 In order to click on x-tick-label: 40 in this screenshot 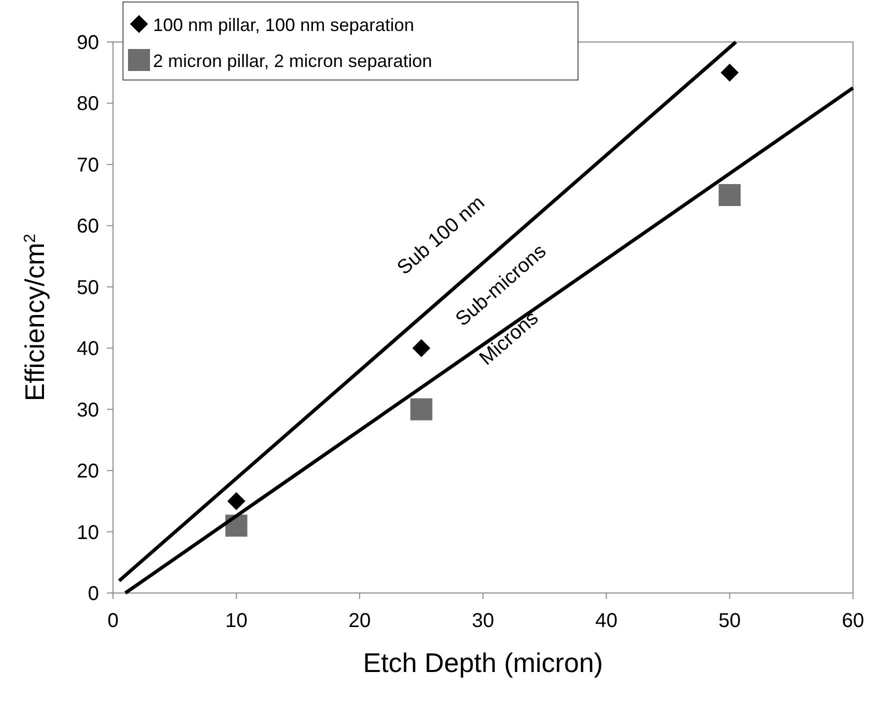, I will do `click(606, 621)`.